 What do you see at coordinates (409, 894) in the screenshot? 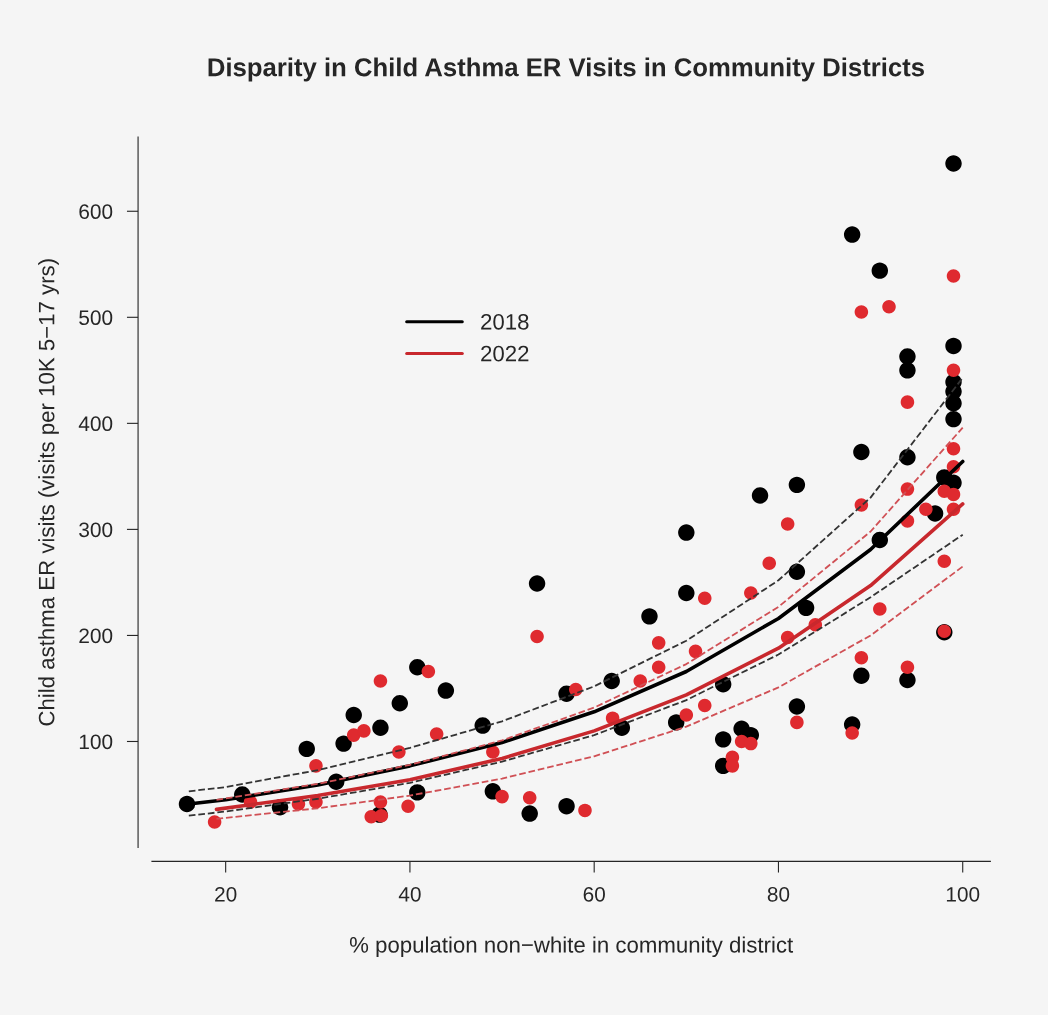
I see `x-tick-label: 40` at bounding box center [409, 894].